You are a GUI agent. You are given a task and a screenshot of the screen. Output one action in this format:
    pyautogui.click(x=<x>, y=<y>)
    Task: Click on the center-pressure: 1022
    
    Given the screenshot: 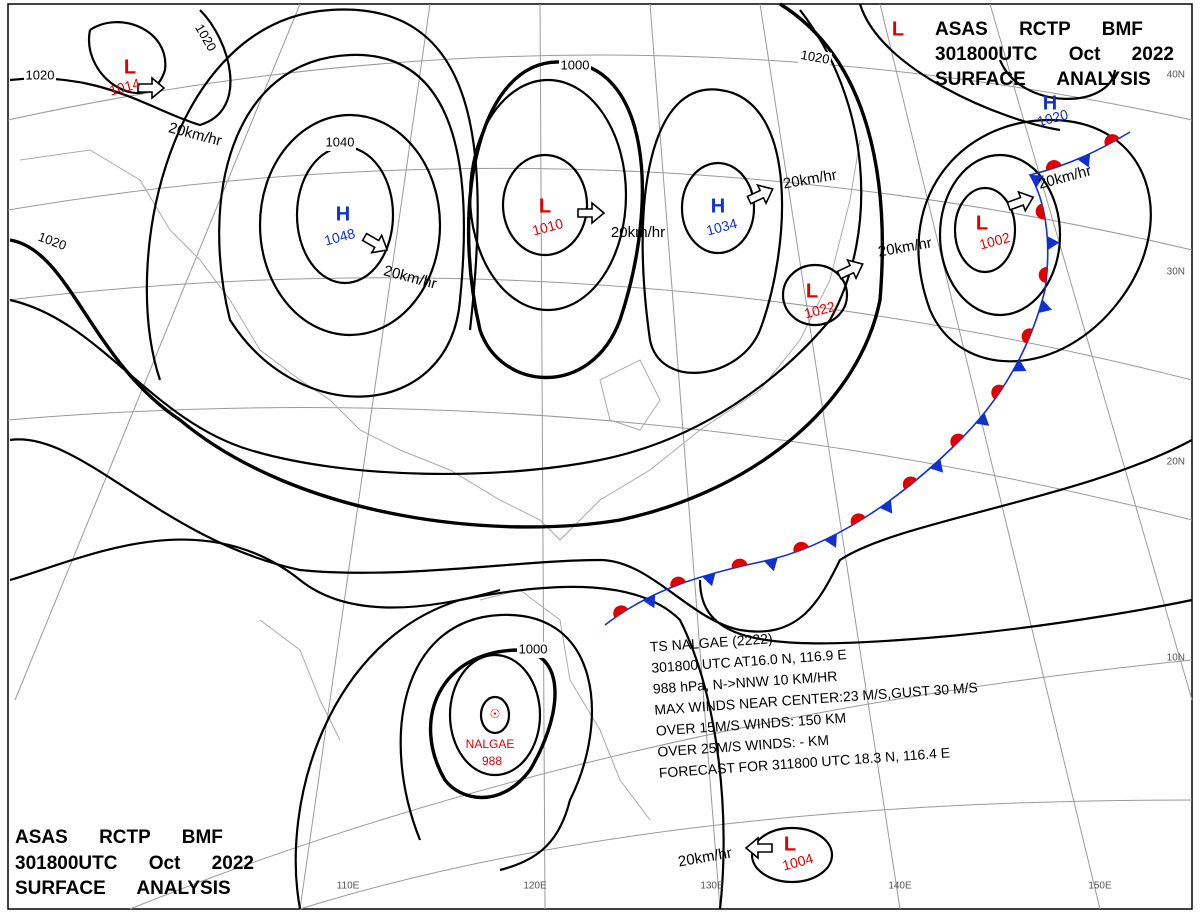 What is the action you would take?
    pyautogui.click(x=820, y=310)
    